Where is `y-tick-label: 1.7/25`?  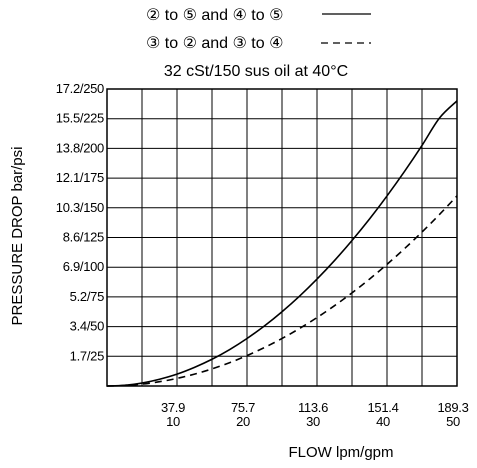
y-tick-label: 1.7/25 is located at coordinates (87, 355).